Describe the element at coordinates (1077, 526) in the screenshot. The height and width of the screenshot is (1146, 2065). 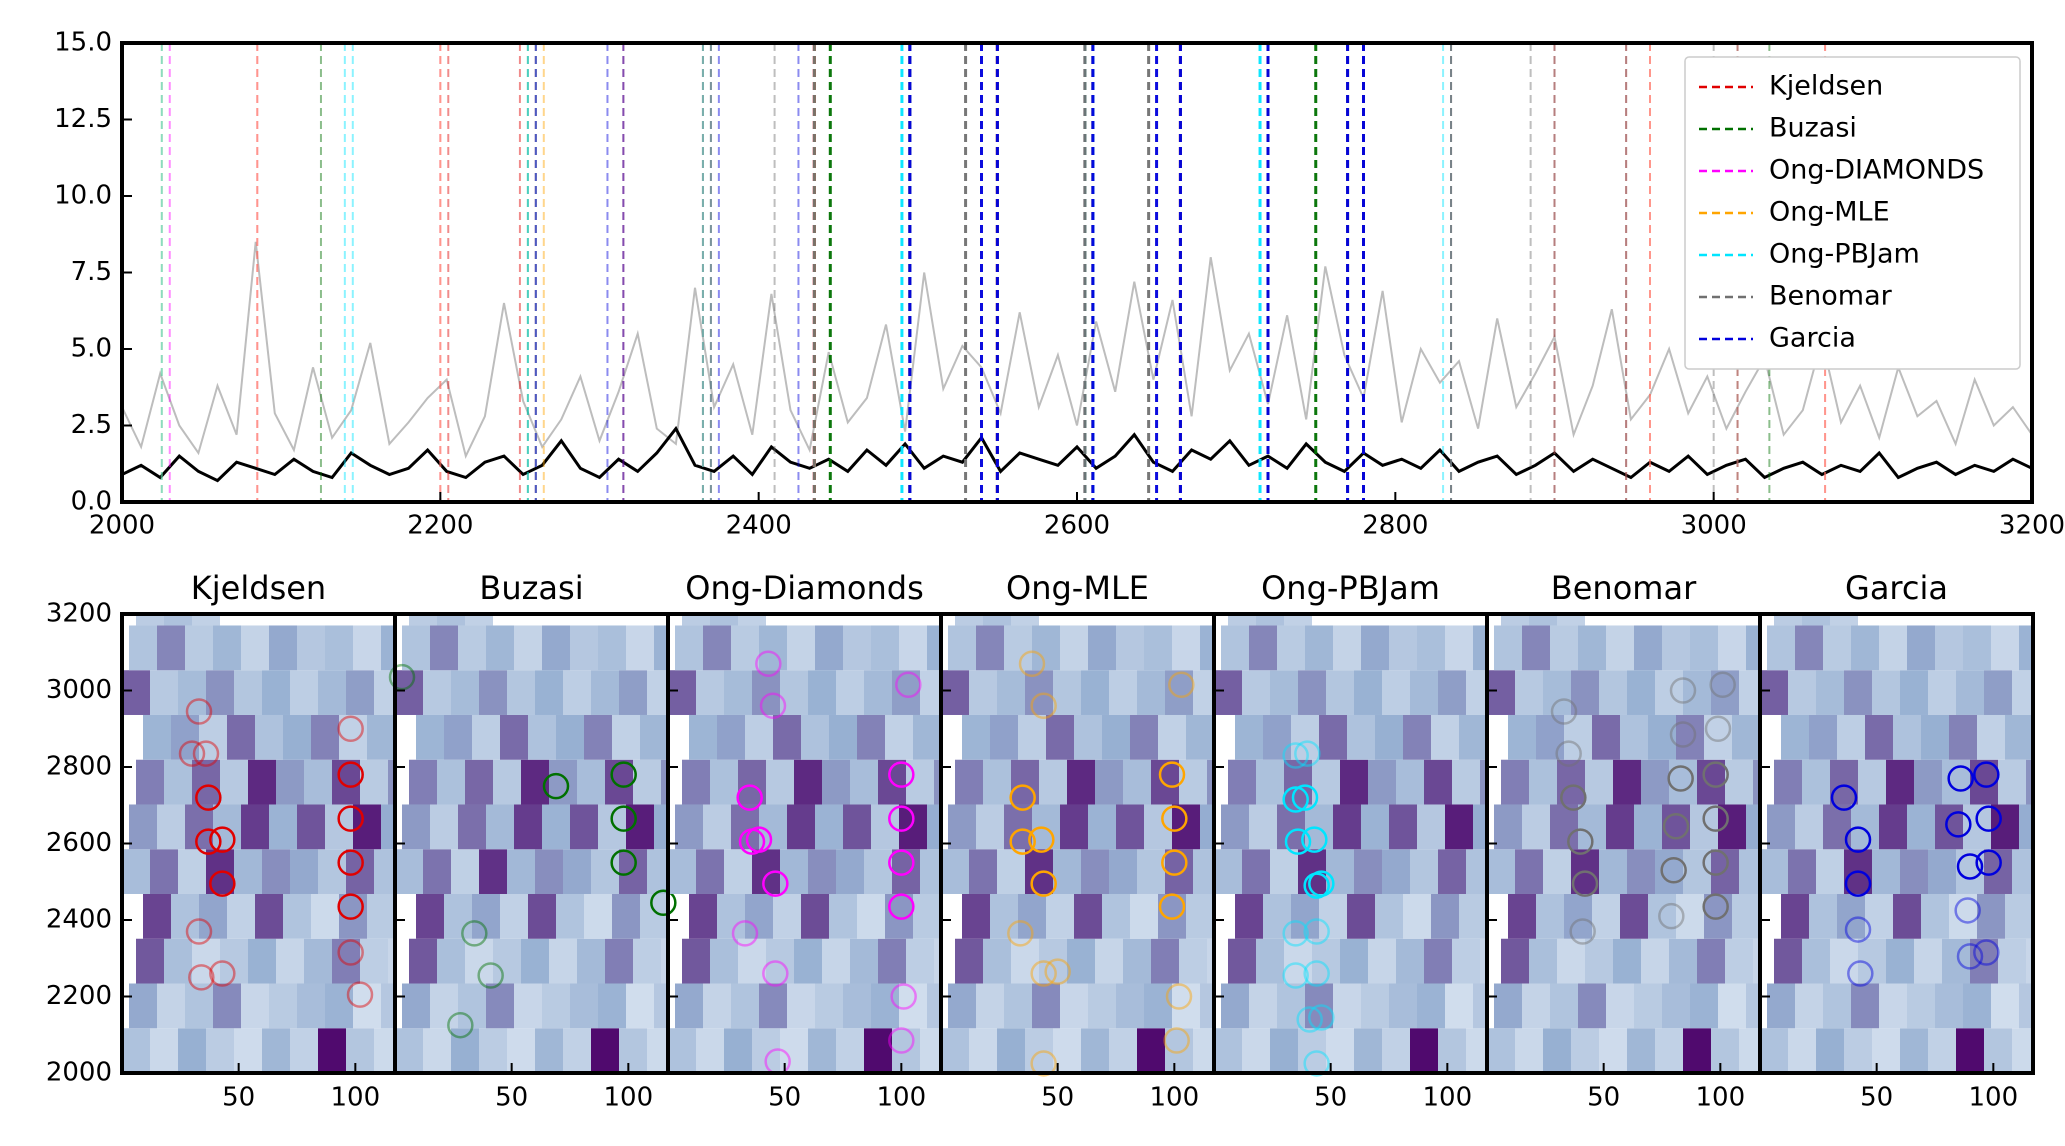
I see `x-tick-label: 2600` at that location.